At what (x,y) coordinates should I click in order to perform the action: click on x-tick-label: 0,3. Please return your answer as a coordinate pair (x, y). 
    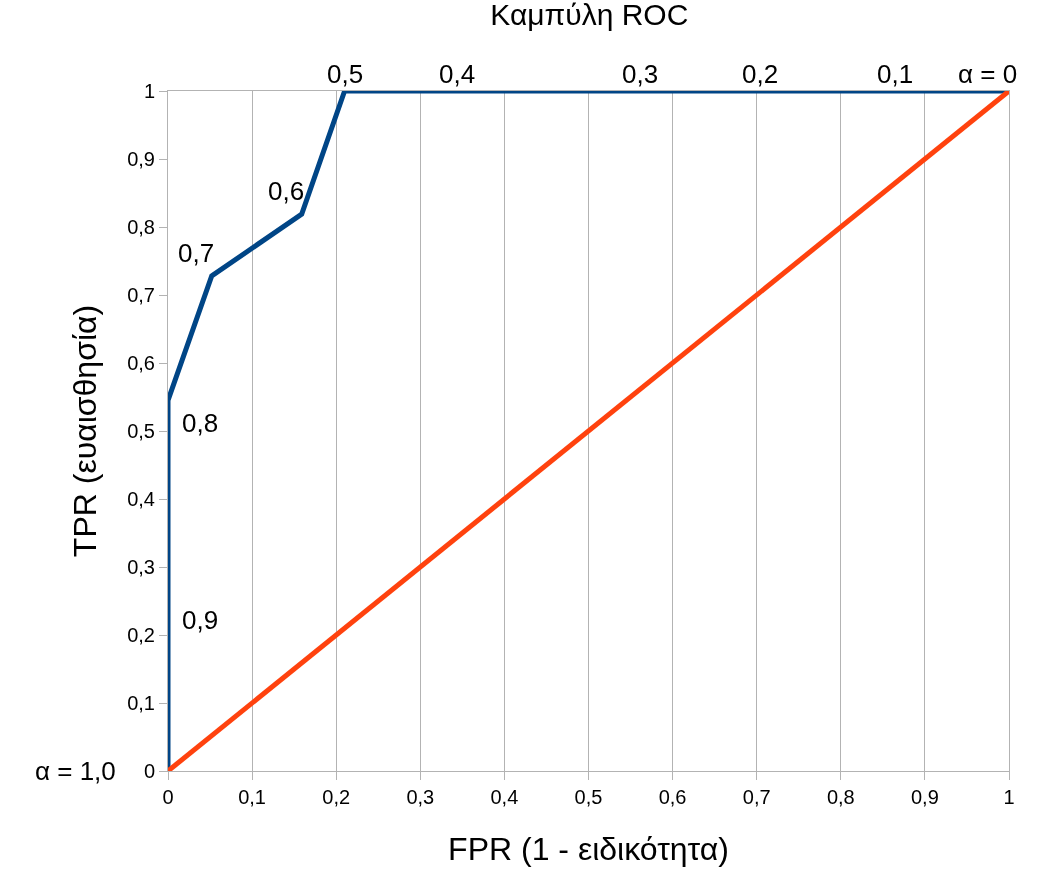
    Looking at the image, I should click on (420, 797).